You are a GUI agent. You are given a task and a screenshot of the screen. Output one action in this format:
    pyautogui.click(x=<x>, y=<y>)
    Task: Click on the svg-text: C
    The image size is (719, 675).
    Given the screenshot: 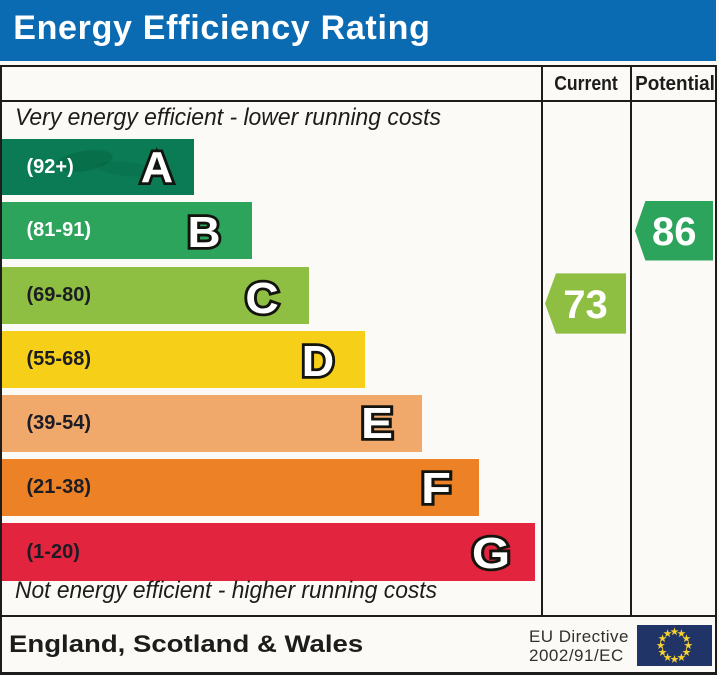 What is the action you would take?
    pyautogui.click(x=261, y=296)
    